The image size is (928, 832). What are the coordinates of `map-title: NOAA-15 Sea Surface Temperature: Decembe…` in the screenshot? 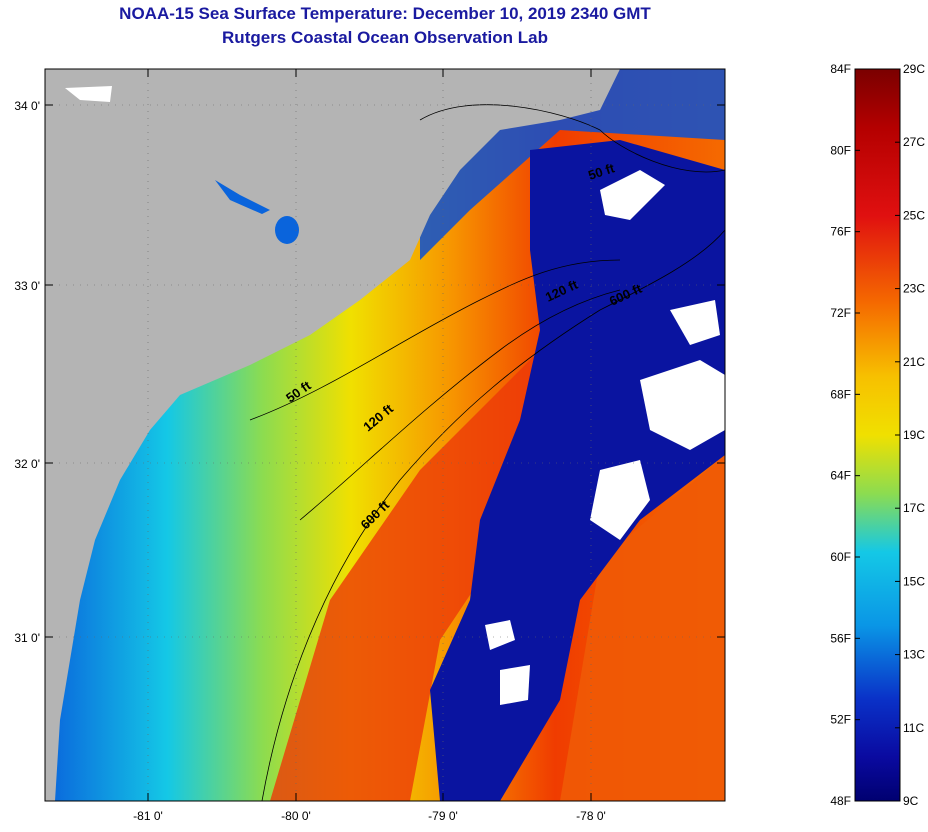 It's located at (385, 13).